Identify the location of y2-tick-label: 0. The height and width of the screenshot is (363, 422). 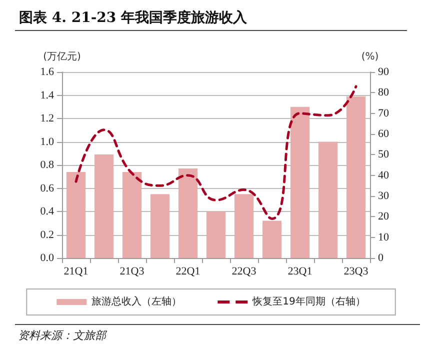
(381, 258).